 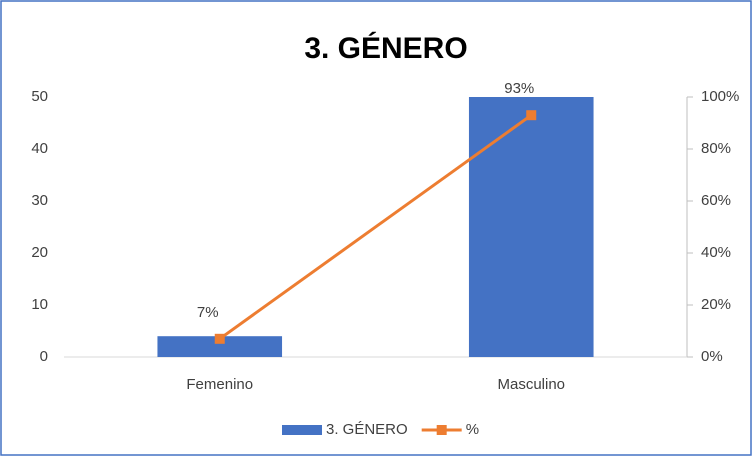 What do you see at coordinates (39, 304) in the screenshot?
I see `y-tick-label: 10` at bounding box center [39, 304].